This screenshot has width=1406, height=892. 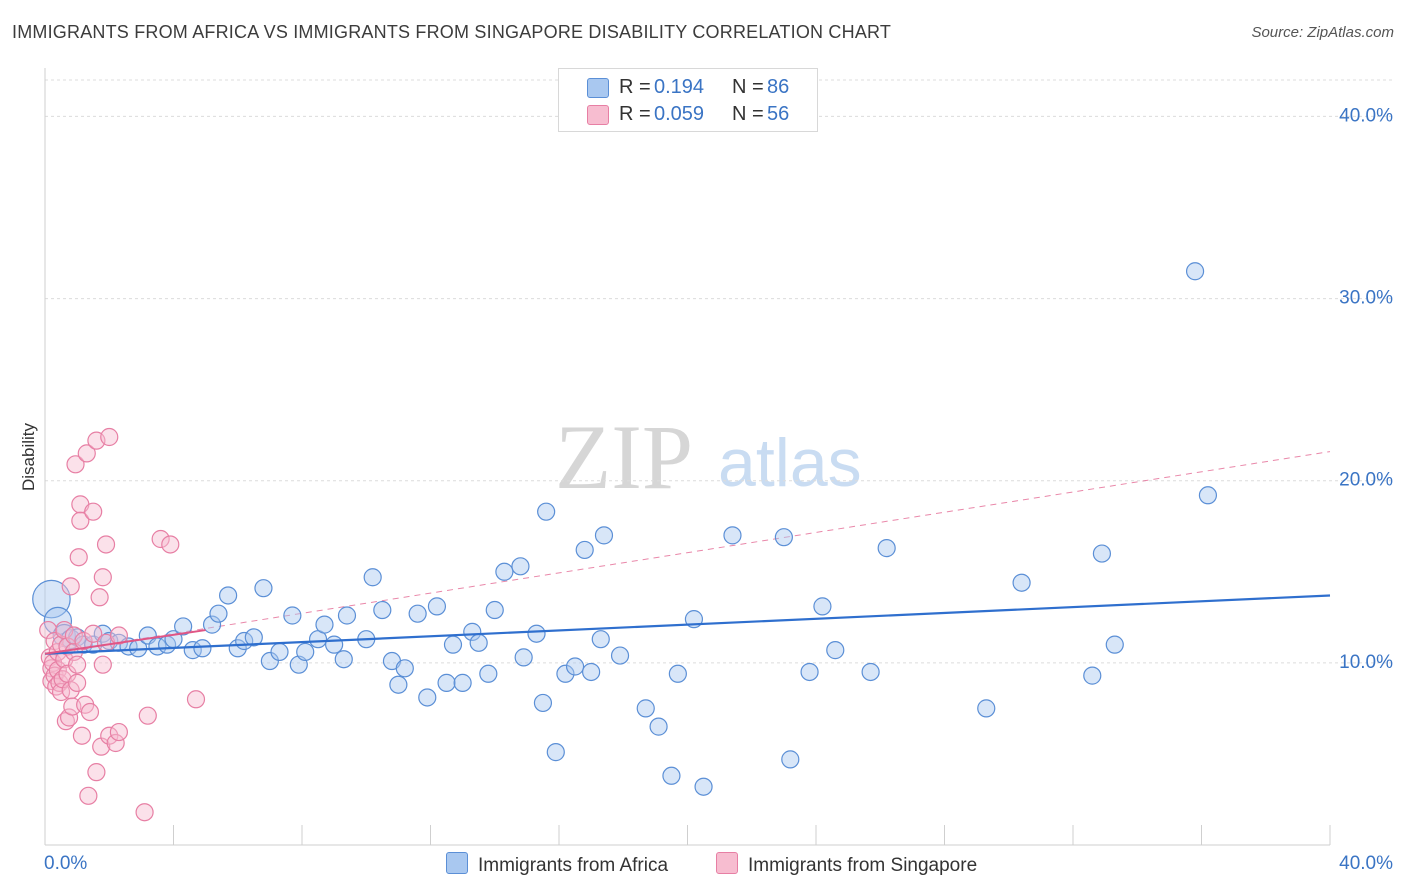 I want to click on singapore-r-label: R =, so click(x=635, y=114).